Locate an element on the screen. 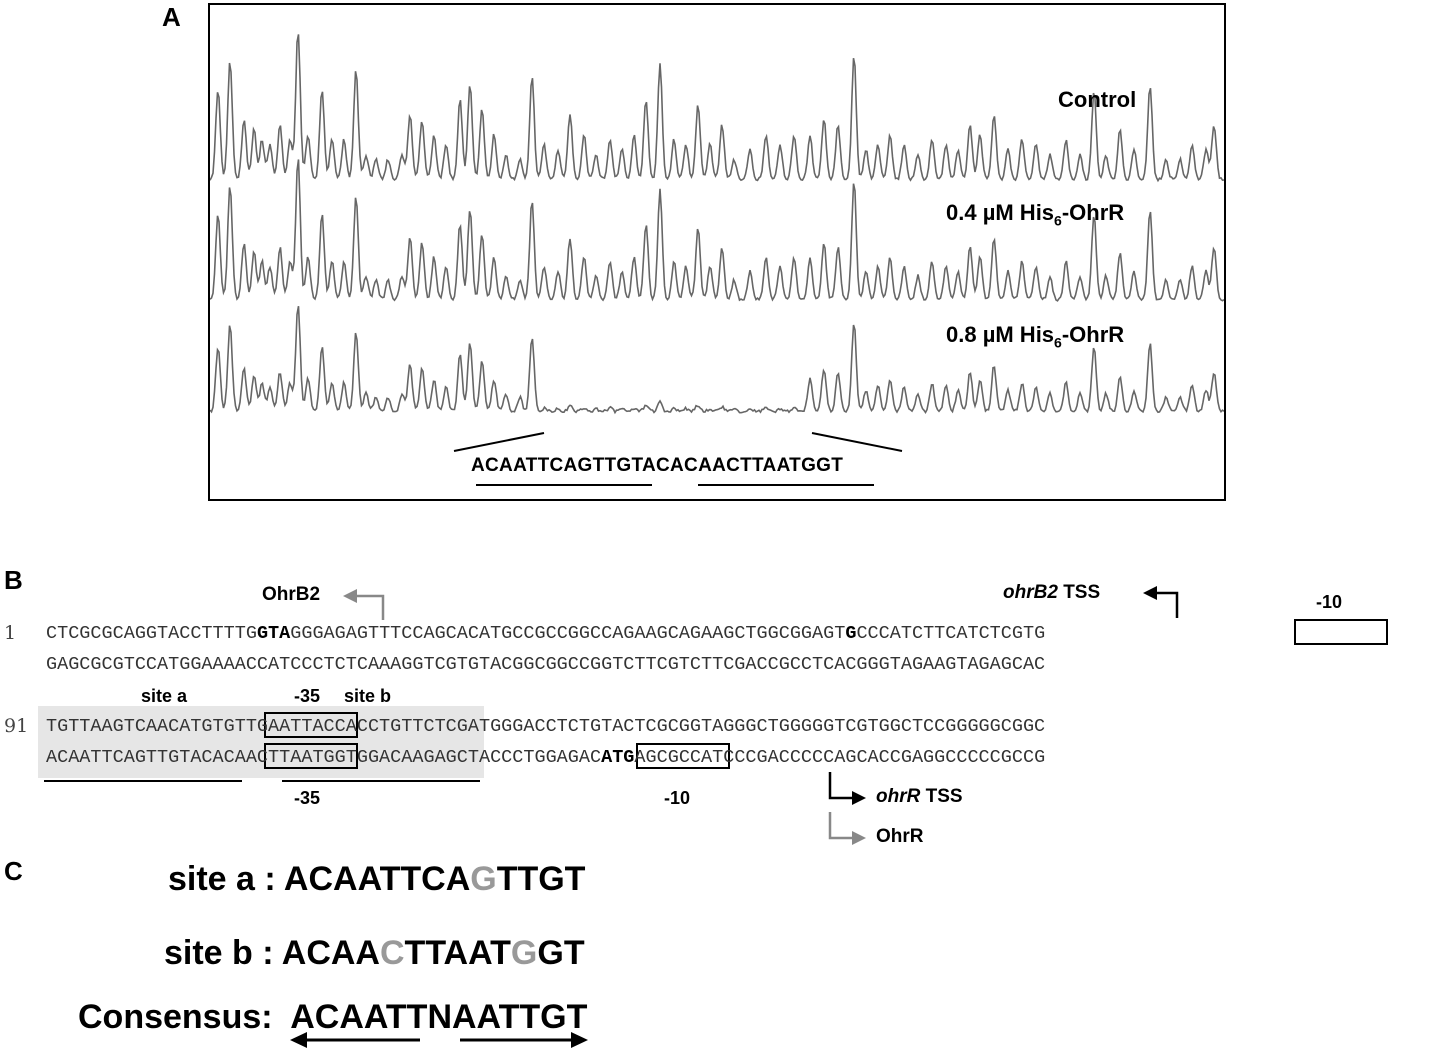  ohrb2-minus10-box is located at coordinates (1341, 632).